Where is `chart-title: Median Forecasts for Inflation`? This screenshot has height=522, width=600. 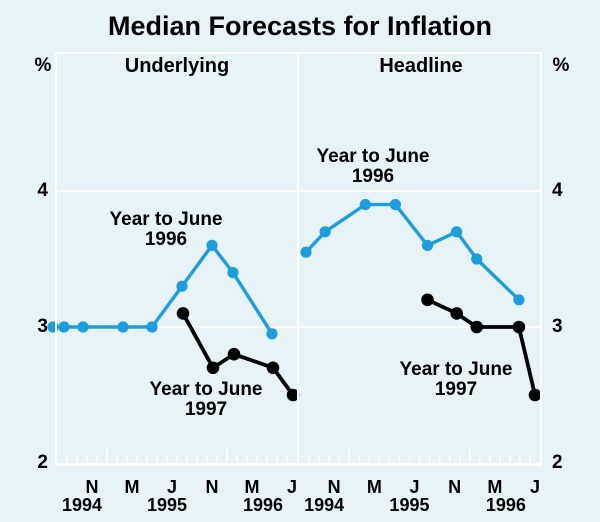 chart-title: Median Forecasts for Inflation is located at coordinates (300, 26).